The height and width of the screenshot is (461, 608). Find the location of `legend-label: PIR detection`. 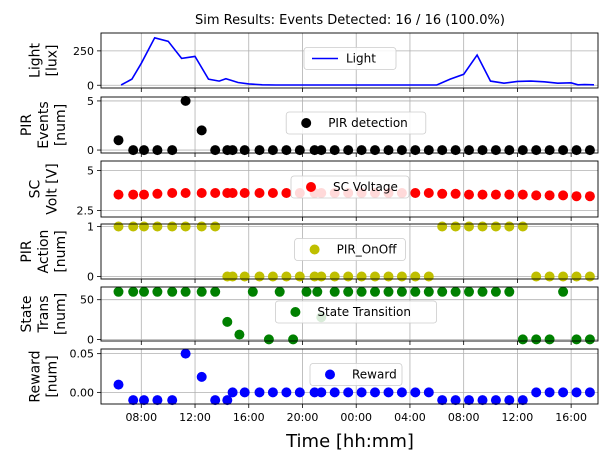

legend-label: PIR detection is located at coordinates (368, 123).